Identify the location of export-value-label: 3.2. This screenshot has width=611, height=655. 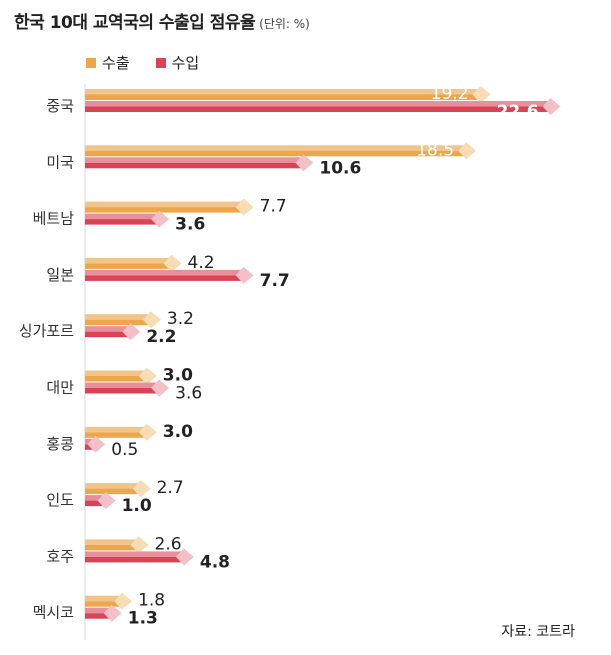
(180, 319).